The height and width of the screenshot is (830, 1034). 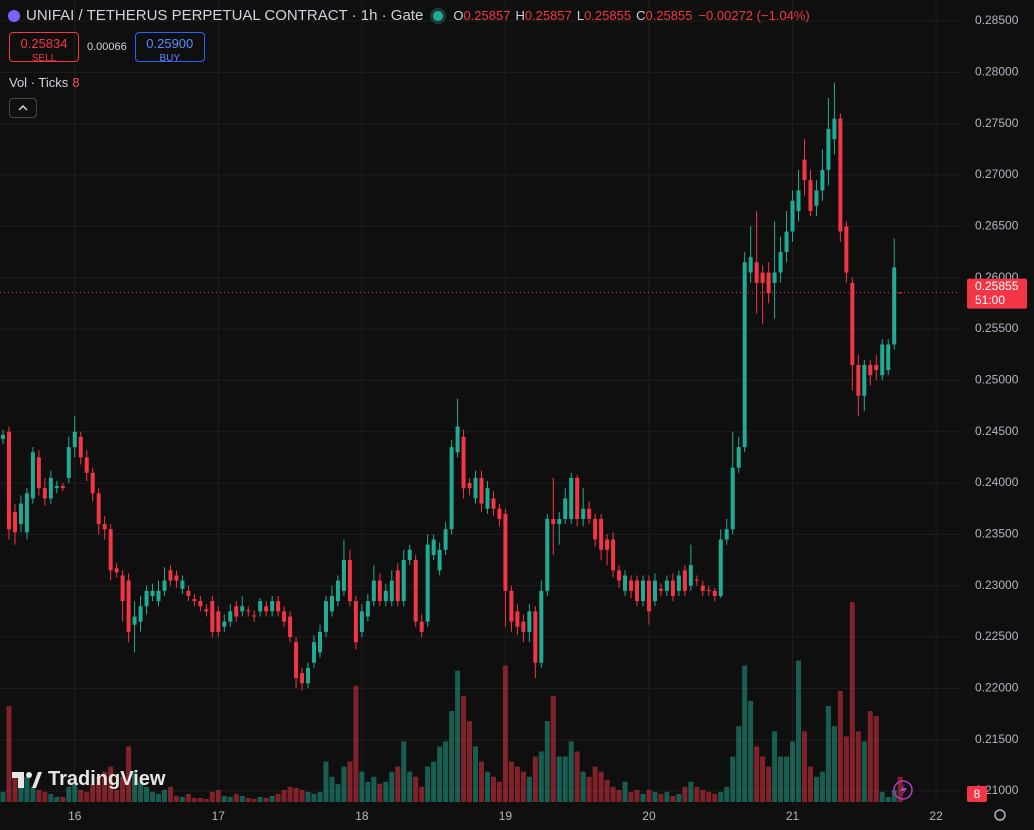 What do you see at coordinates (170, 43) in the screenshot?
I see `buy-price: 0.25900` at bounding box center [170, 43].